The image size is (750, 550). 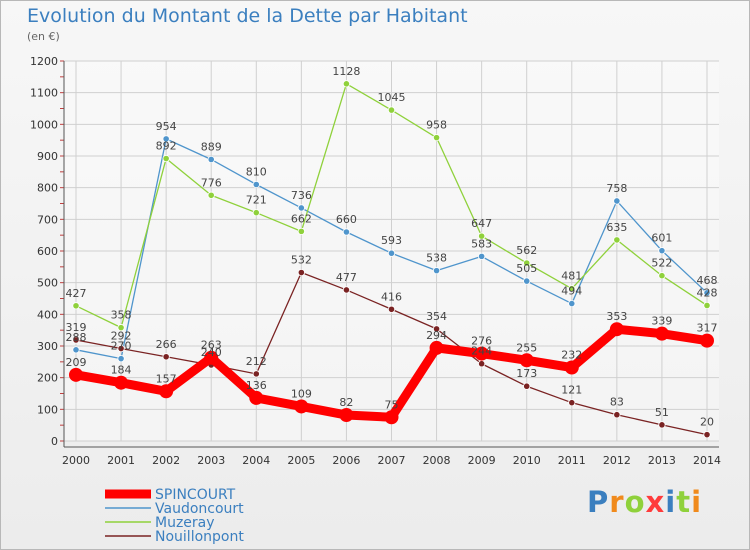 I want to click on data-label-spincourt: 263, so click(x=211, y=345).